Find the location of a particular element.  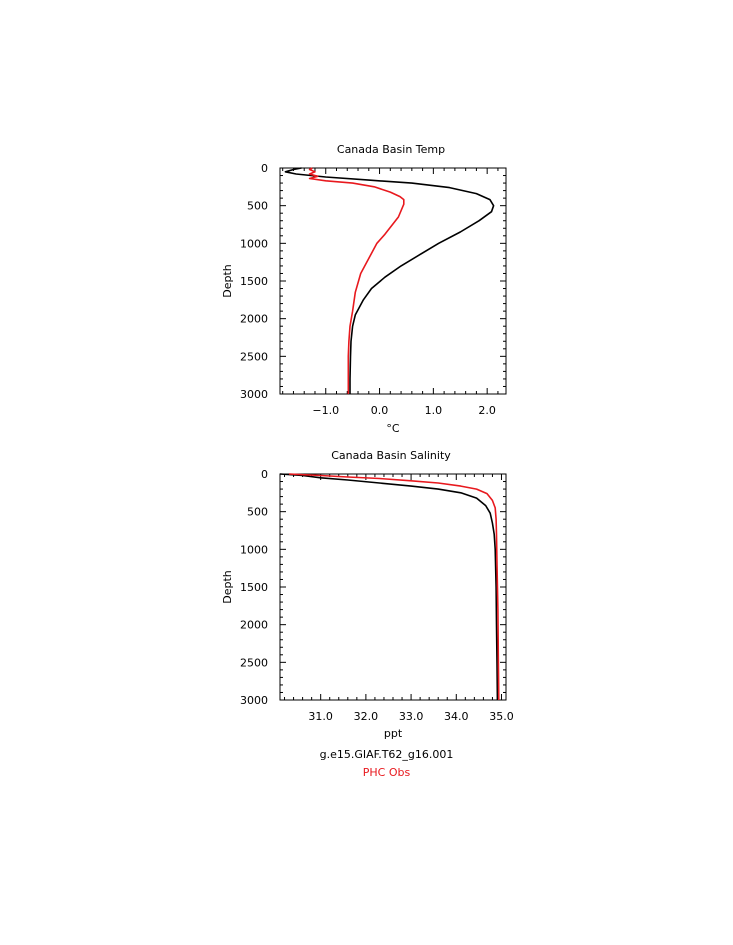

temp-y-tick-label: 2500 is located at coordinates (254, 356).